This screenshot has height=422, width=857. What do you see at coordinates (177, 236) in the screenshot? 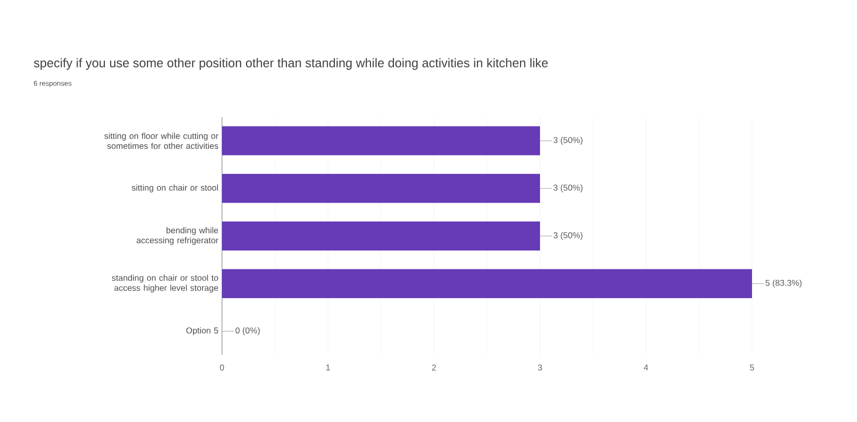
I see `y-tick-label: bending while accessing refrigerator` at bounding box center [177, 236].